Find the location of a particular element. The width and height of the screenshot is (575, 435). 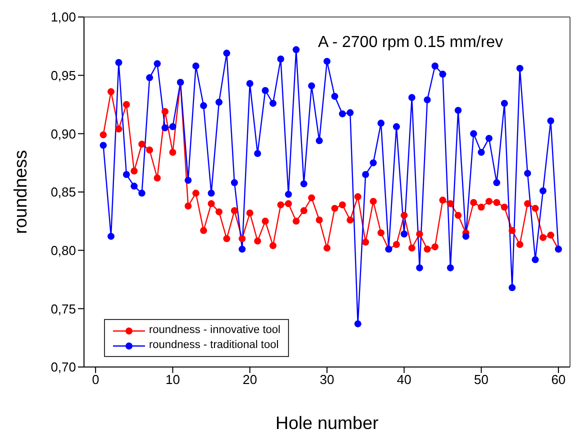

x-tick-label: 30 is located at coordinates (327, 380).